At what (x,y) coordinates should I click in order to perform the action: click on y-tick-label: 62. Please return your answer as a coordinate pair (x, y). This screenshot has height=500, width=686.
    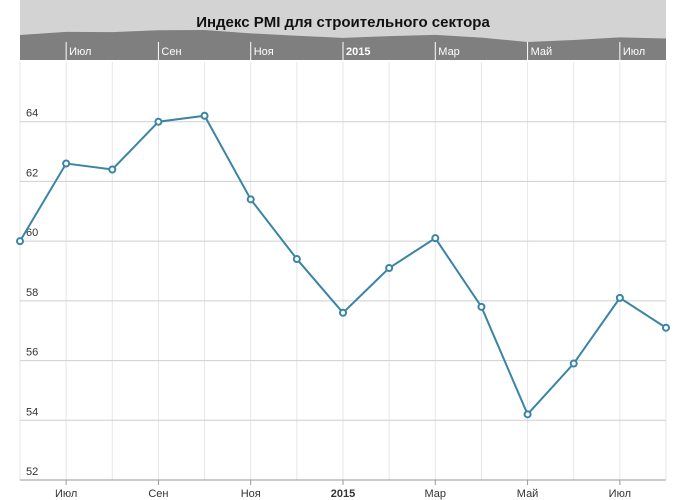
    Looking at the image, I should click on (32, 173).